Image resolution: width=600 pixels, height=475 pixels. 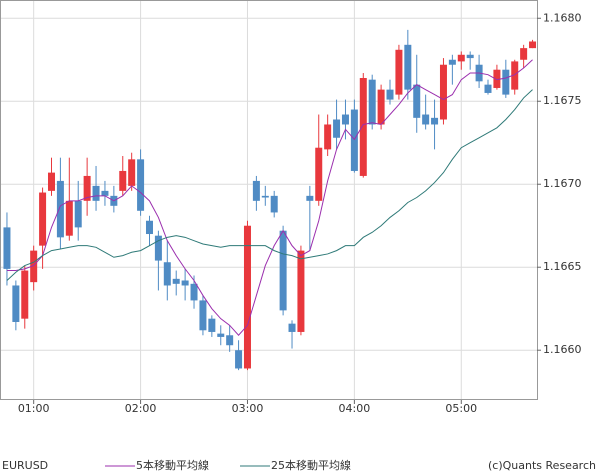 What do you see at coordinates (311, 465) in the screenshot?
I see `legend-label: 25本移動平均線` at bounding box center [311, 465].